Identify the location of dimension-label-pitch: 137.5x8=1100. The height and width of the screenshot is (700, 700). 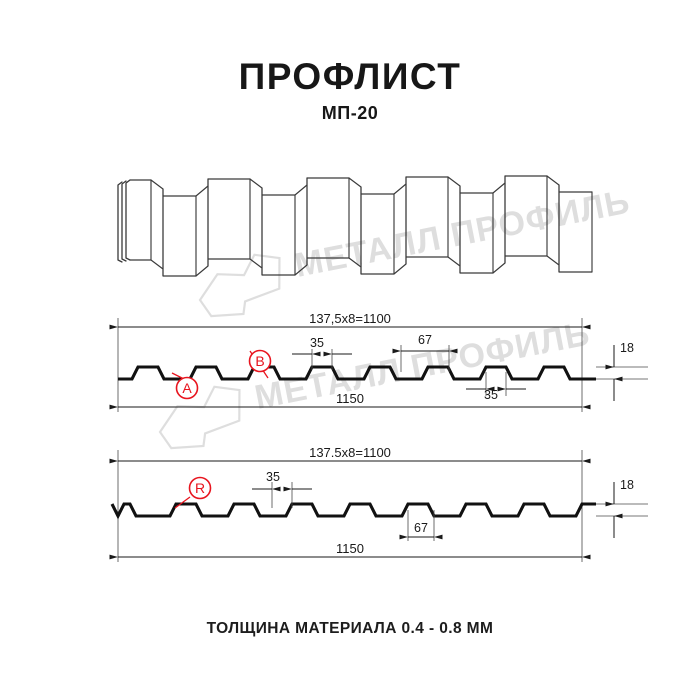
(350, 452).